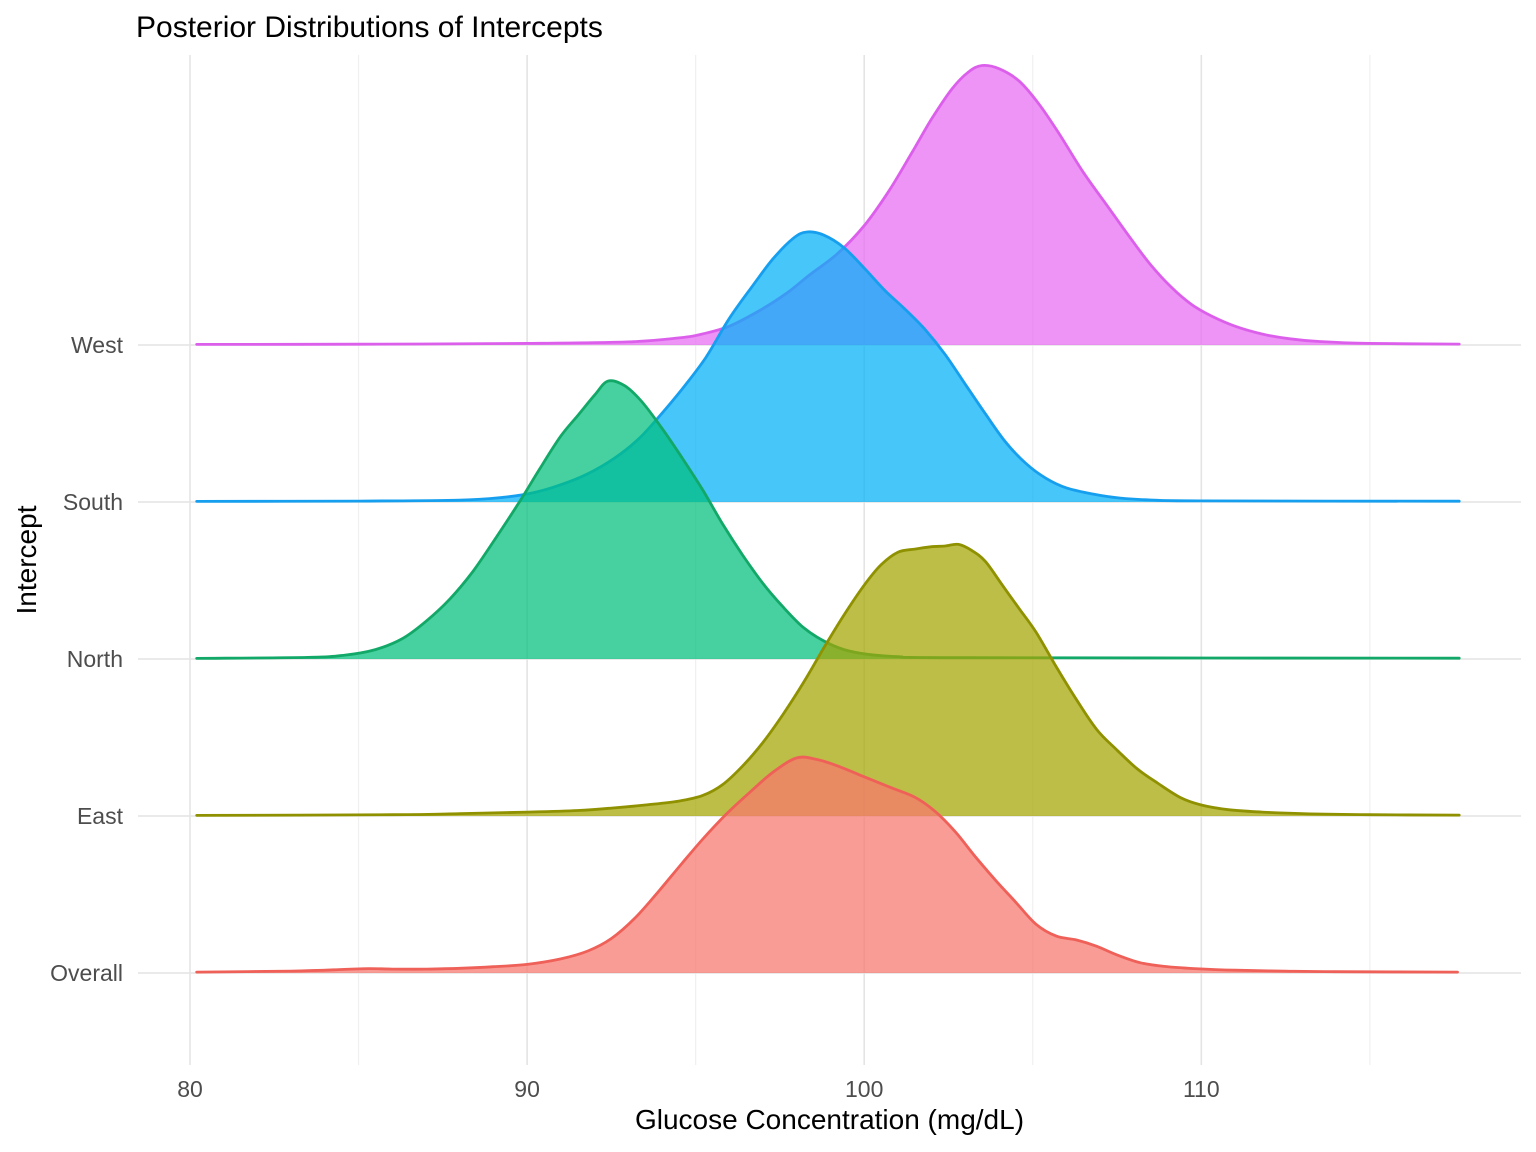 This screenshot has width=1536, height=1152. Describe the element at coordinates (527, 1089) in the screenshot. I see `x-tick-label-90: 90` at that location.